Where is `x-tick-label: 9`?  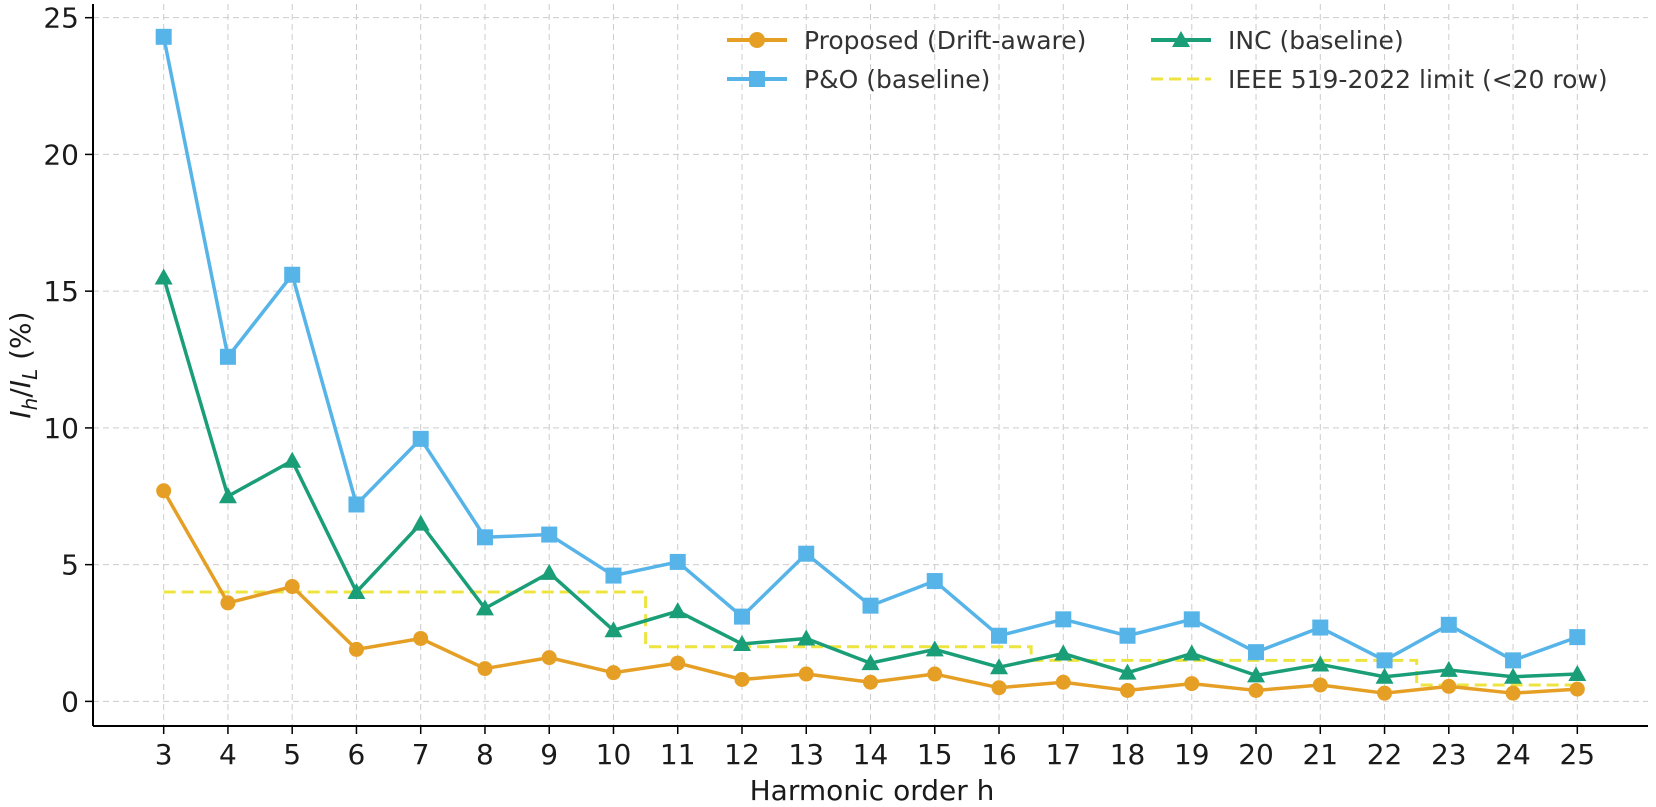 x-tick-label: 9 is located at coordinates (549, 754).